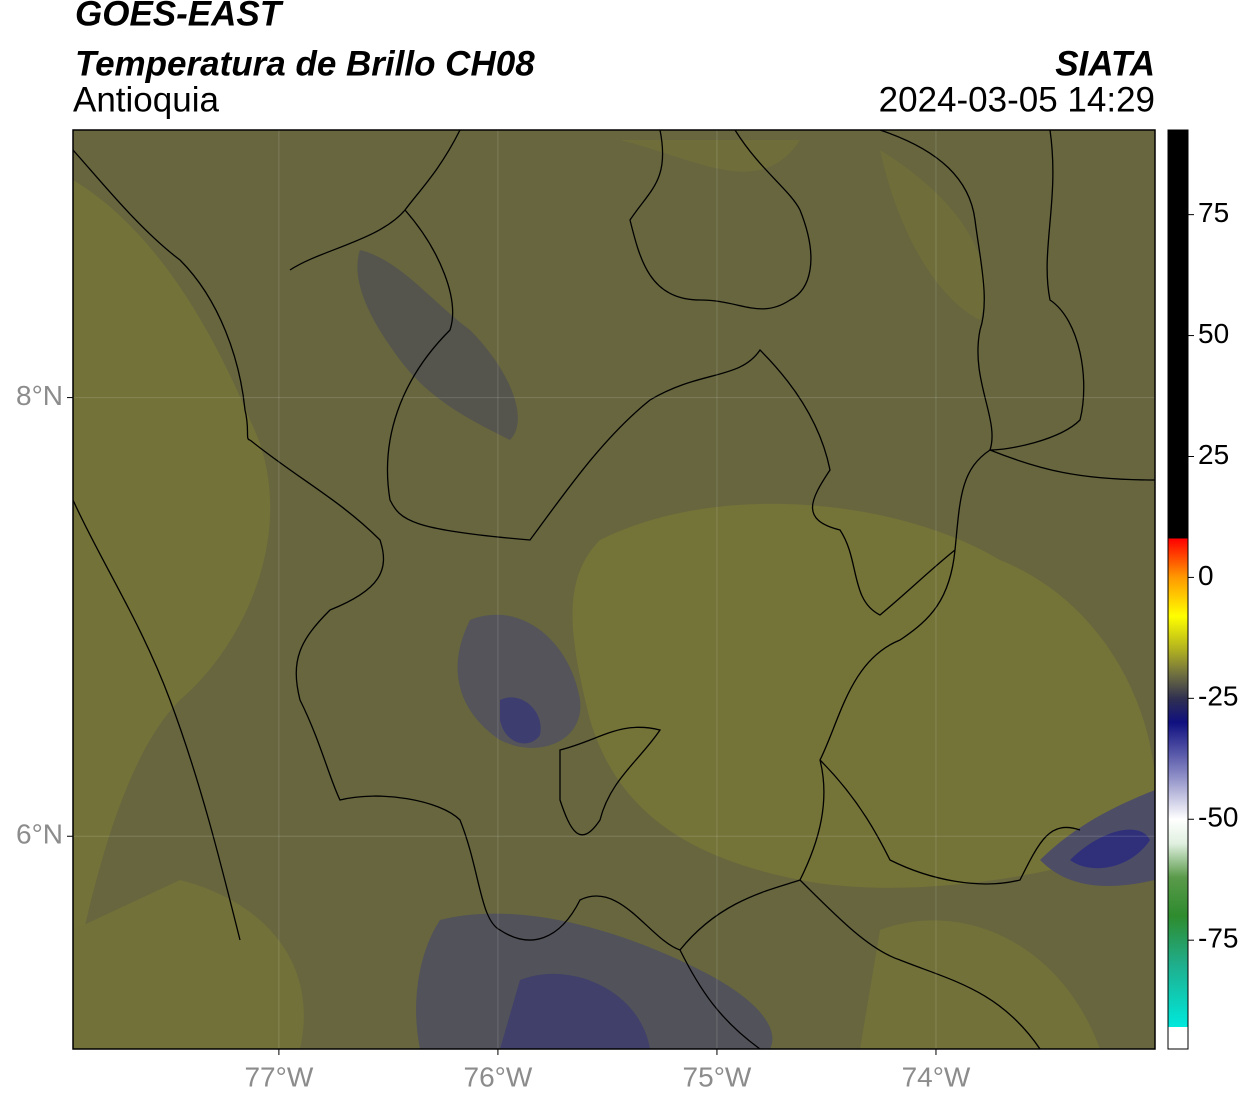 This screenshot has width=1252, height=1099. Describe the element at coordinates (278, 1076) in the screenshot. I see `x-tick-label: 77°W` at that location.